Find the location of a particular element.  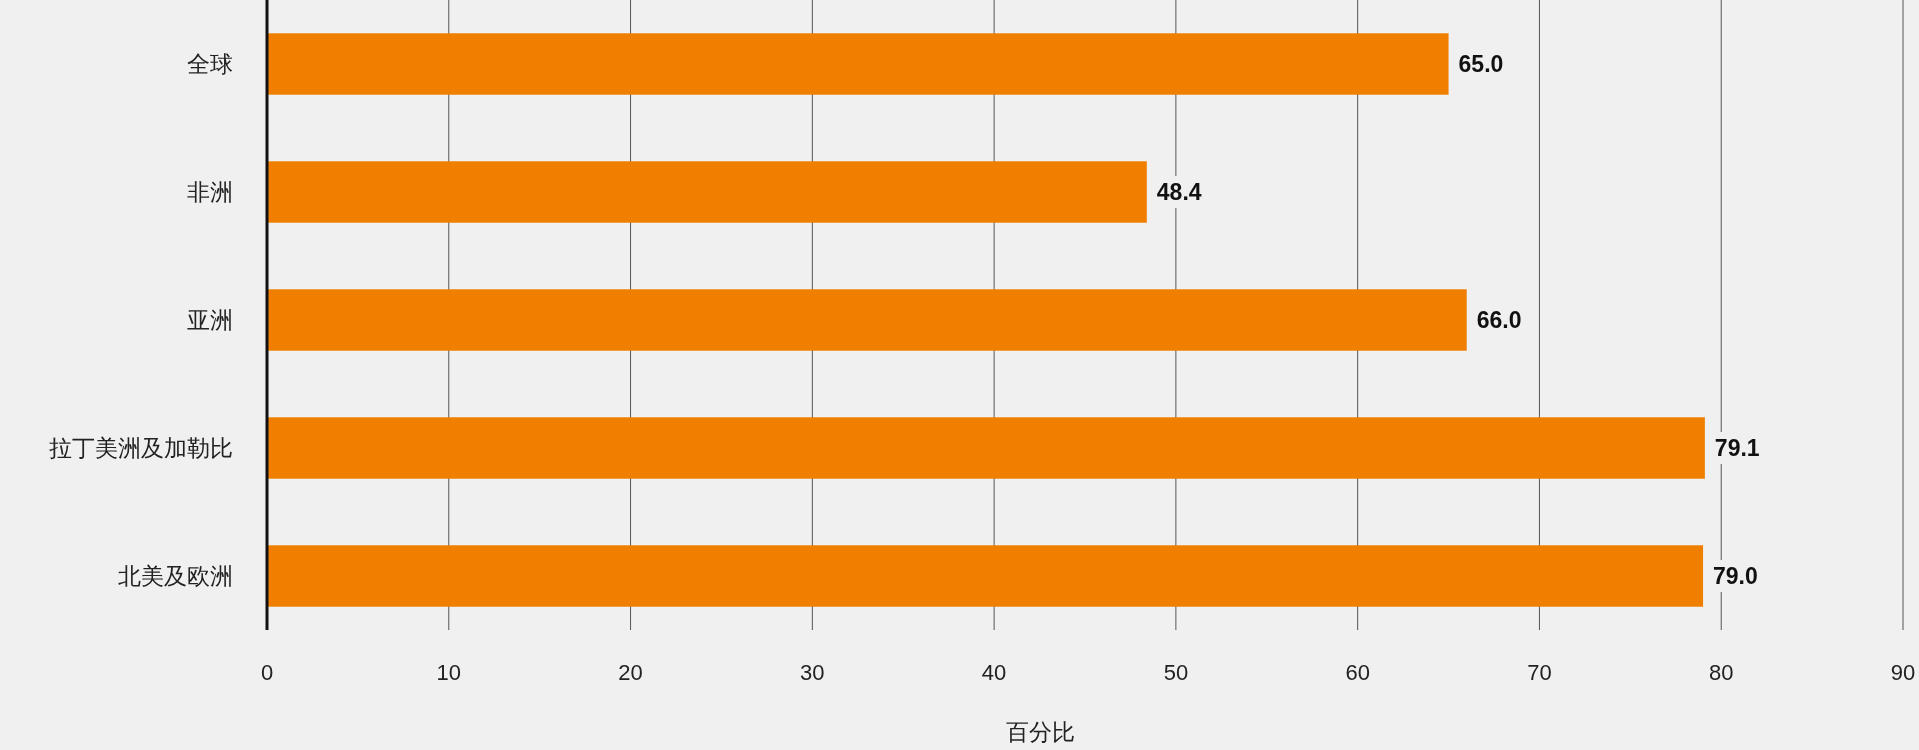

x-axis-title: 百分比 is located at coordinates (1040, 732).